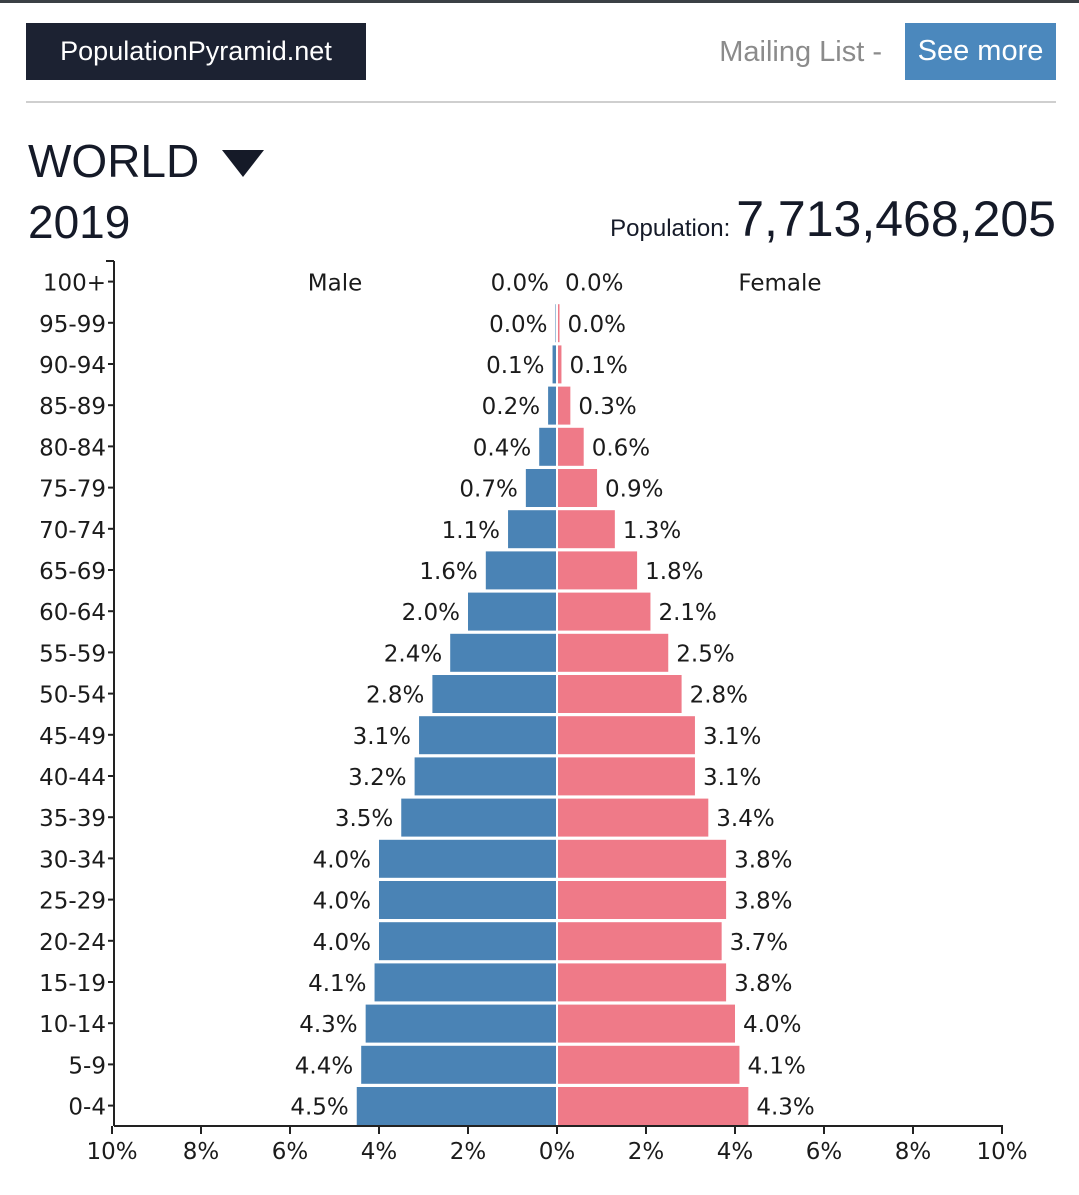  I want to click on age-group-label: 15-19, so click(72, 984).